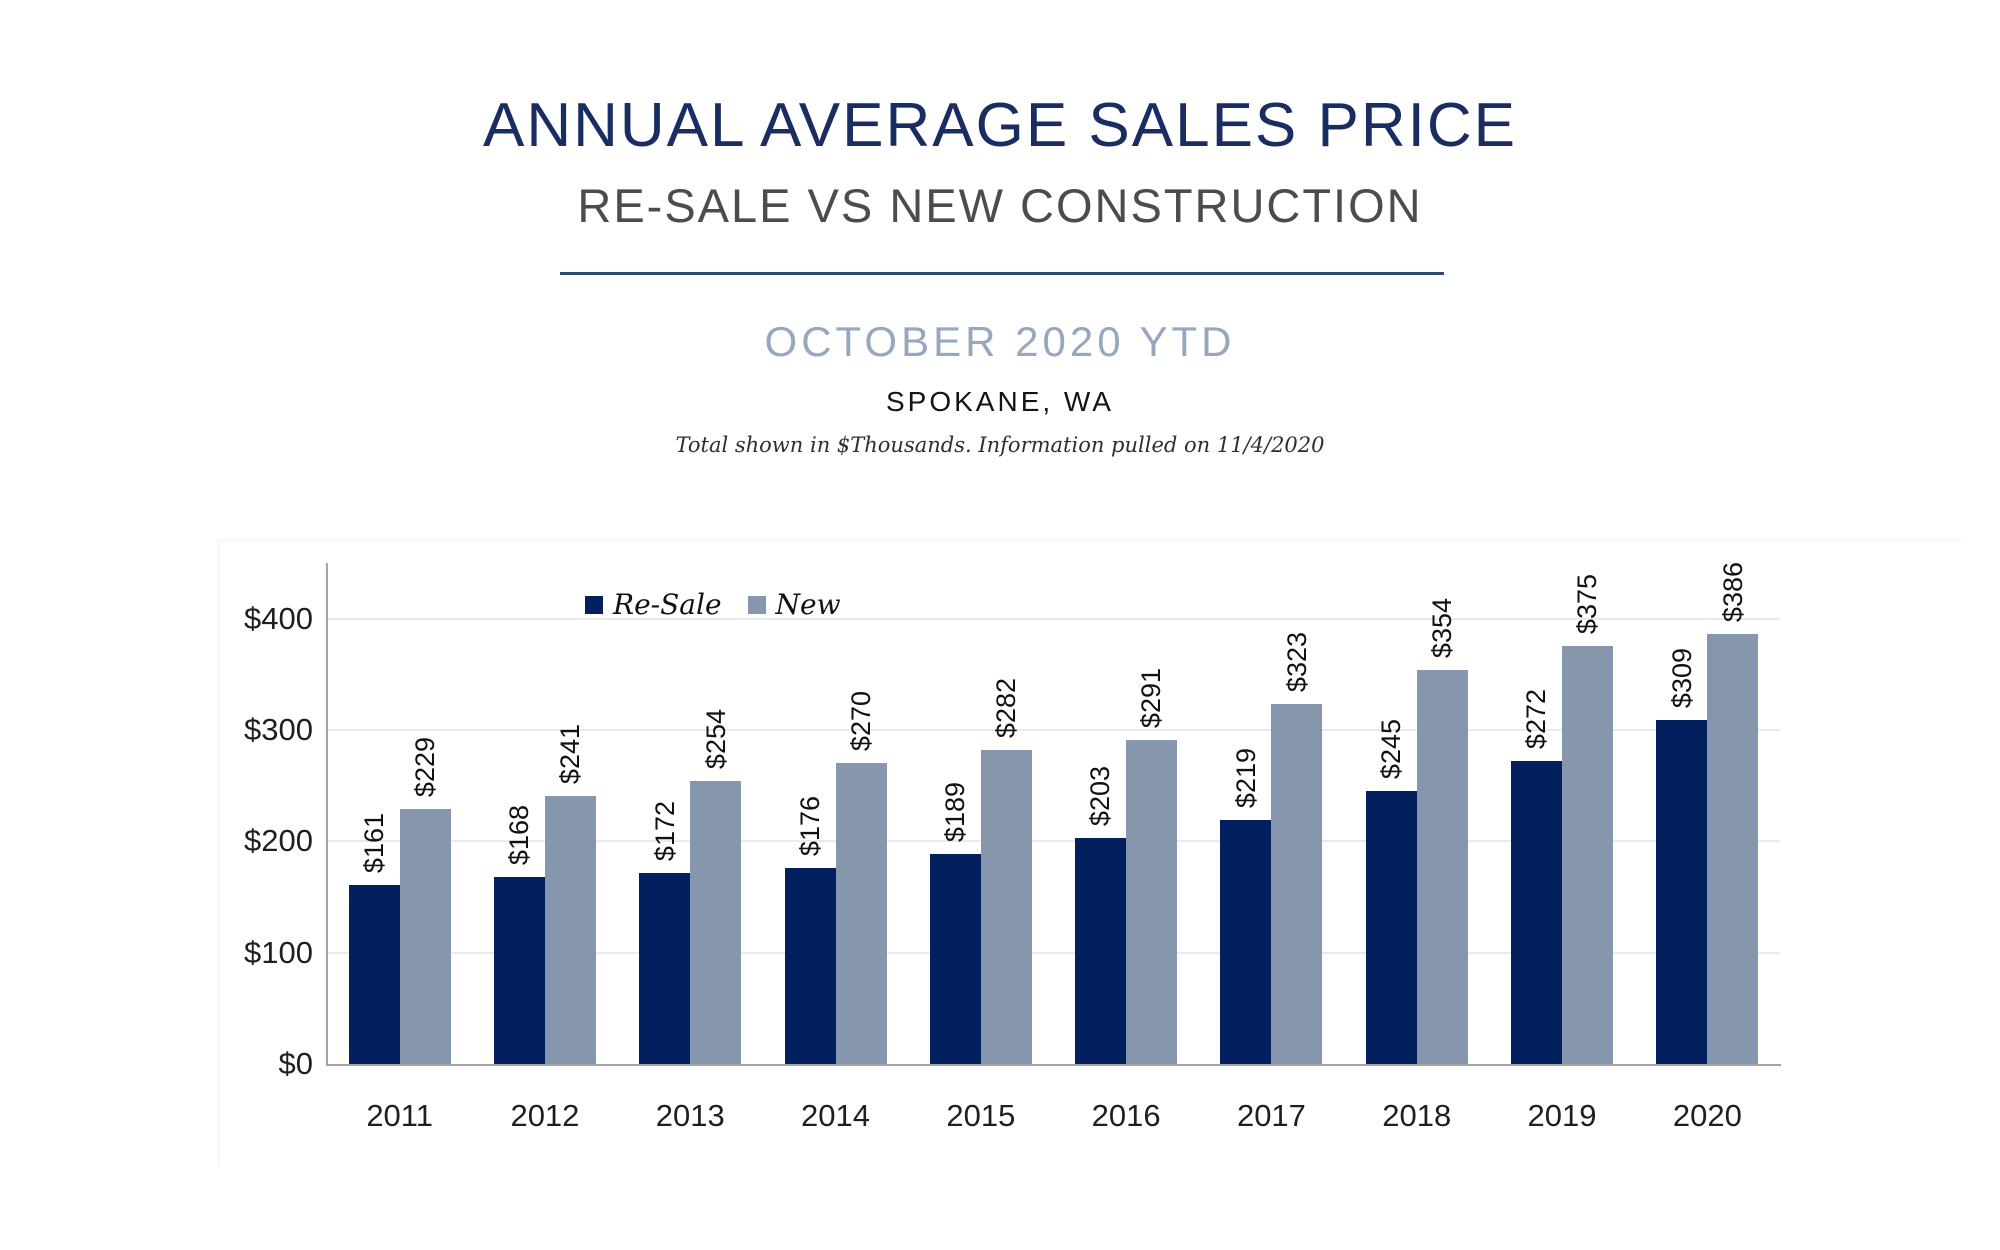 This screenshot has height=1250, width=2000. I want to click on chart-legend: Re-Sale New, so click(713, 604).